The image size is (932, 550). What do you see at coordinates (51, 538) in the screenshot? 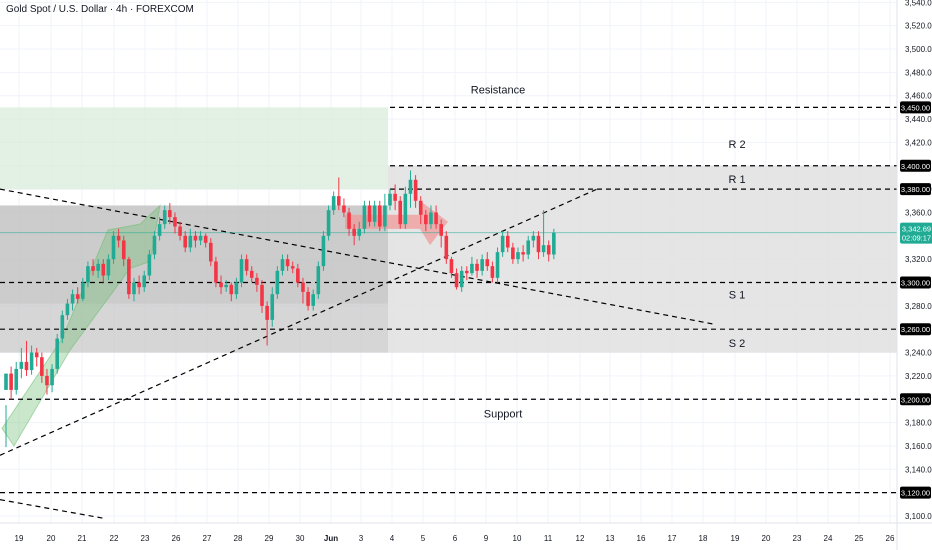
I see `x-tick-label: 20` at bounding box center [51, 538].